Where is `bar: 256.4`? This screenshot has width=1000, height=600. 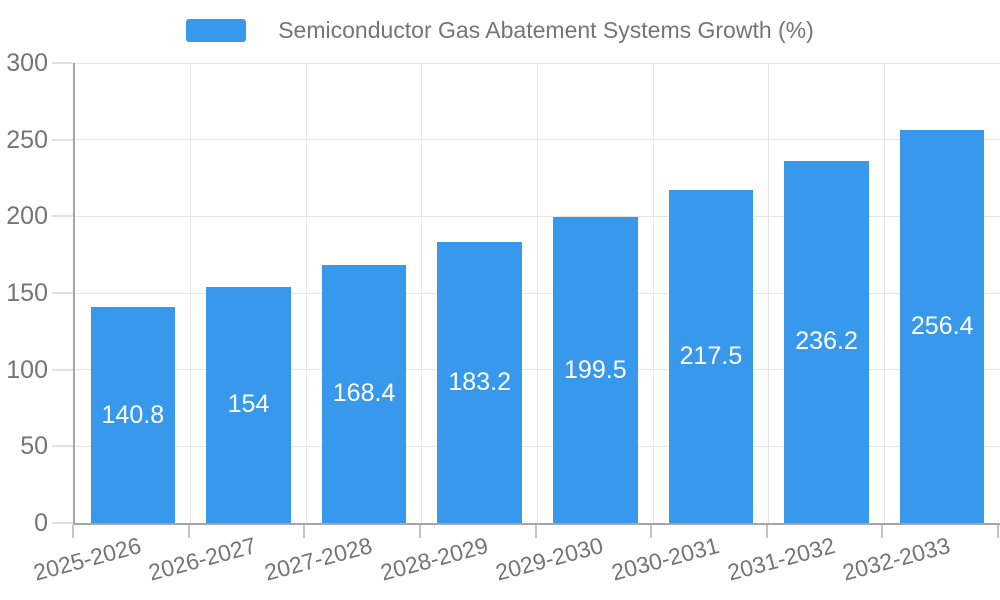
bar: 256.4 is located at coordinates (942, 326).